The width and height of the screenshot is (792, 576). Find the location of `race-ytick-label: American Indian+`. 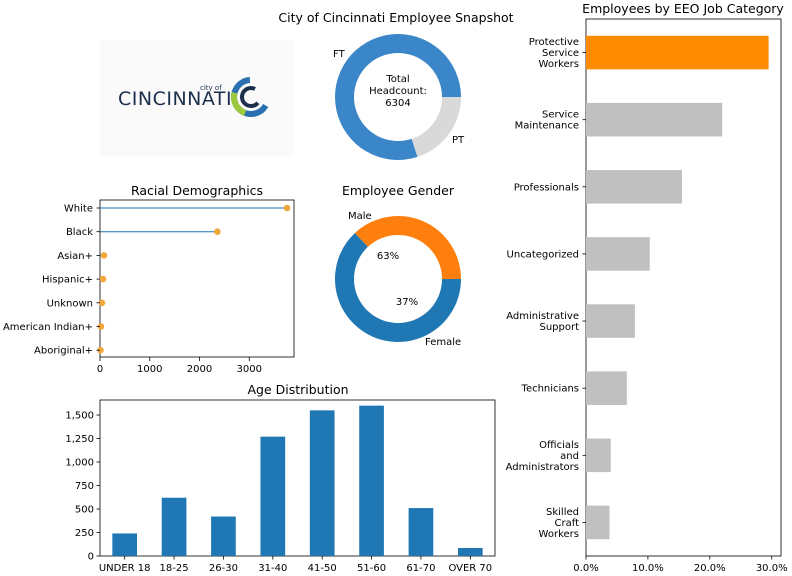

race-ytick-label: American Indian+ is located at coordinates (48, 327).